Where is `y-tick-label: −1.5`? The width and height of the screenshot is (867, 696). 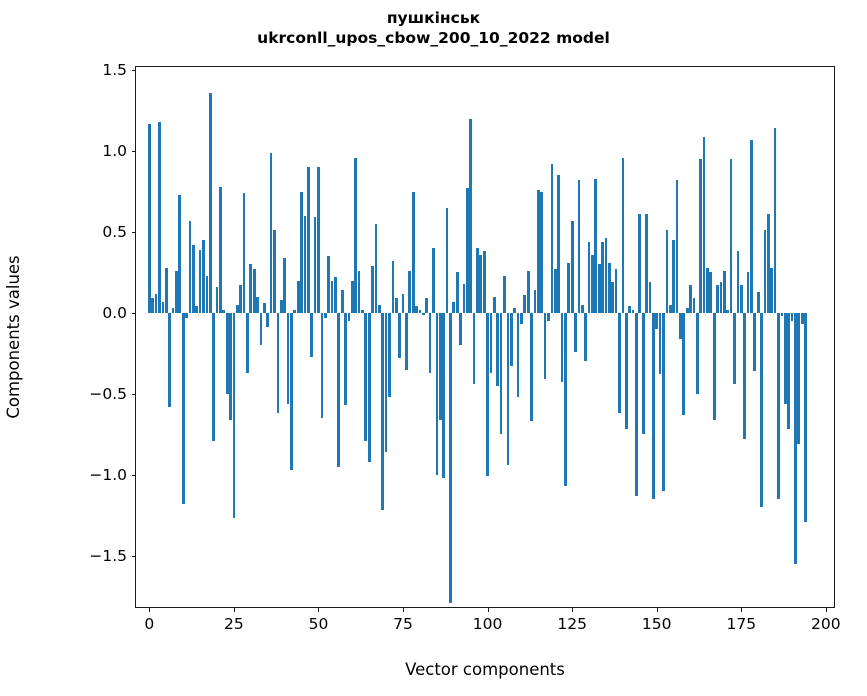 y-tick-label: −1.5 is located at coordinates (108, 555).